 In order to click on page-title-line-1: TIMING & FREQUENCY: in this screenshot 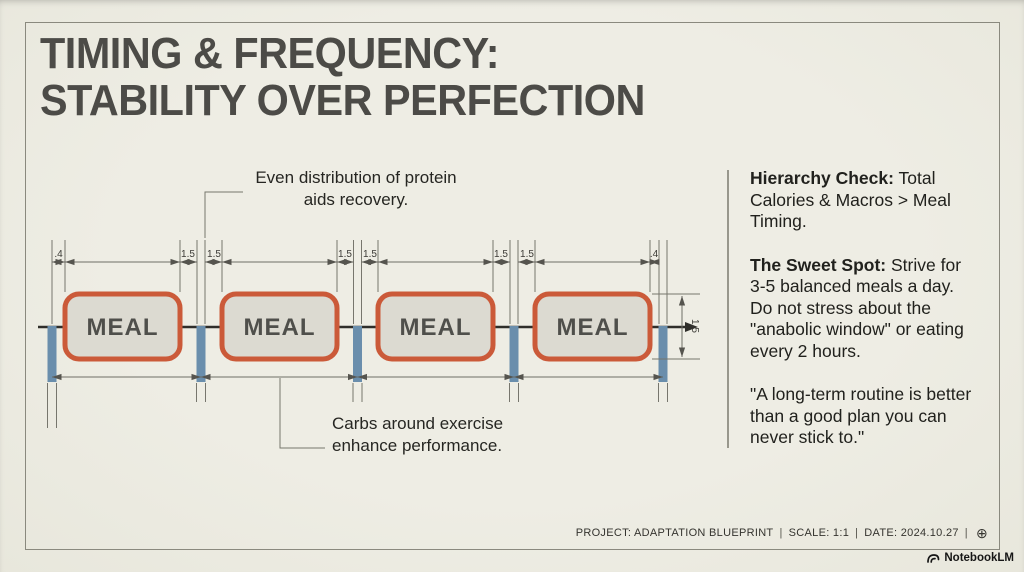, I will do `click(270, 53)`.